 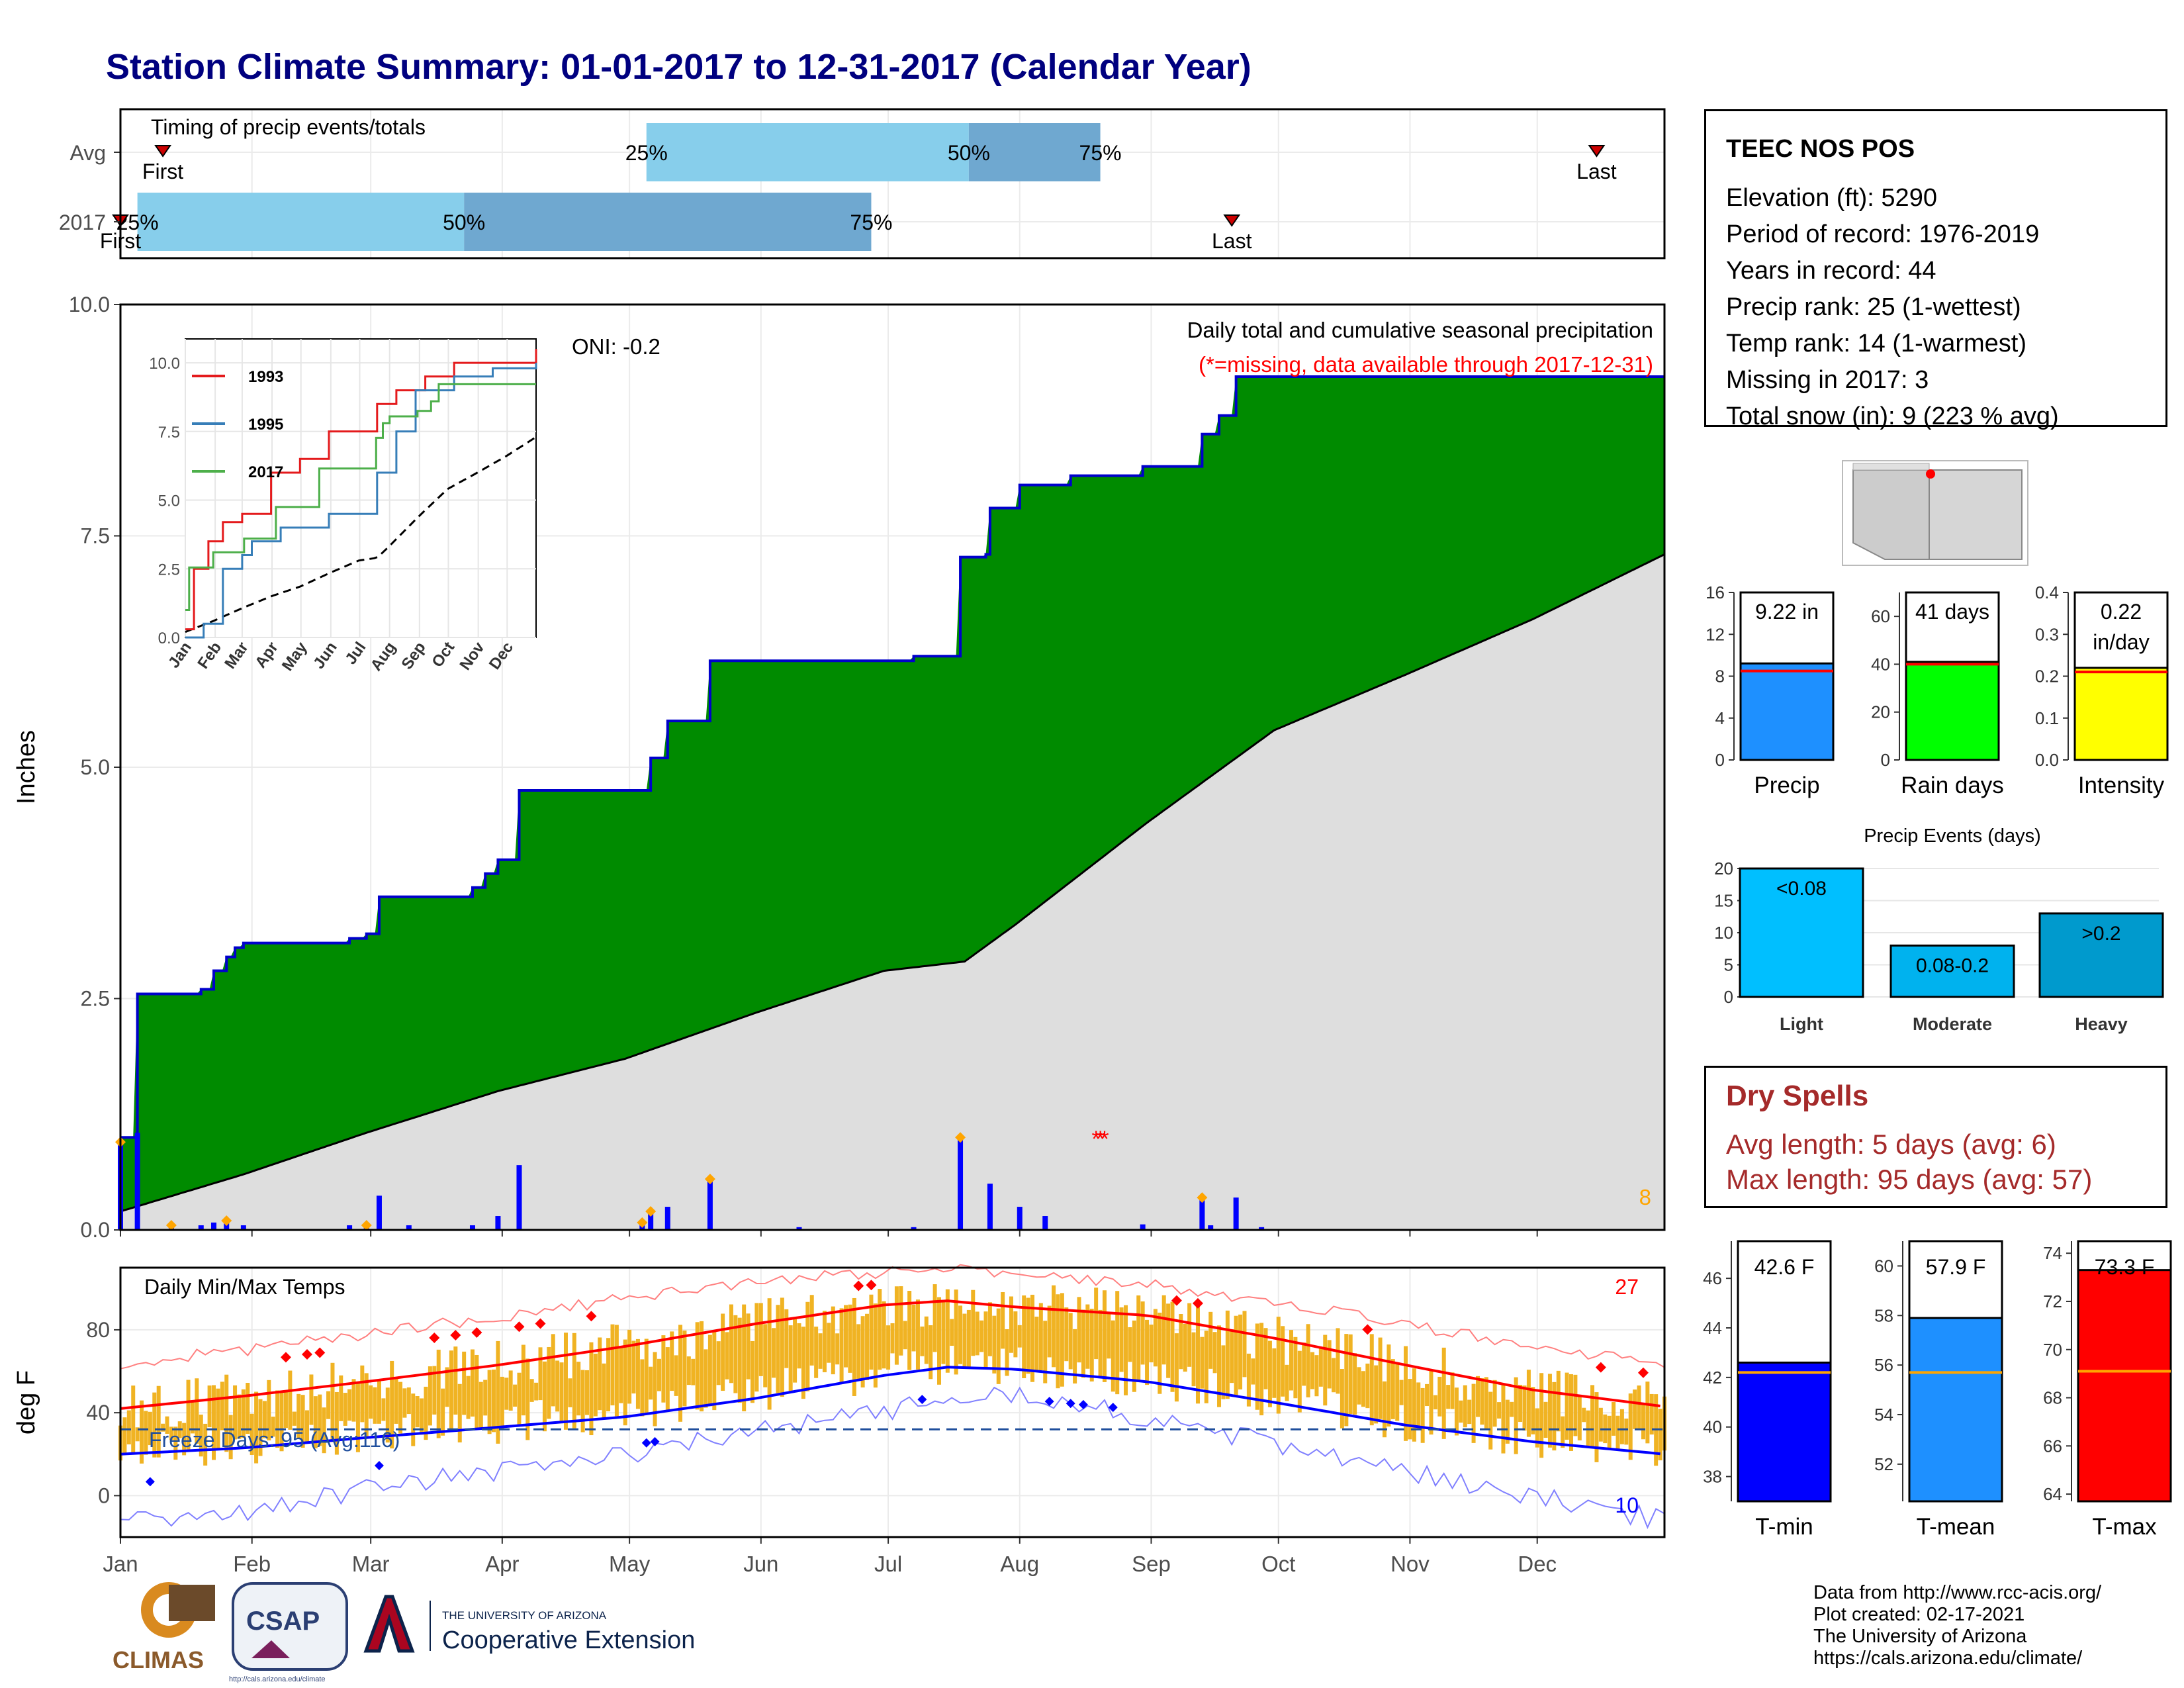 What do you see at coordinates (1801, 932) in the screenshot?
I see `precip-events-bar-Light` at bounding box center [1801, 932].